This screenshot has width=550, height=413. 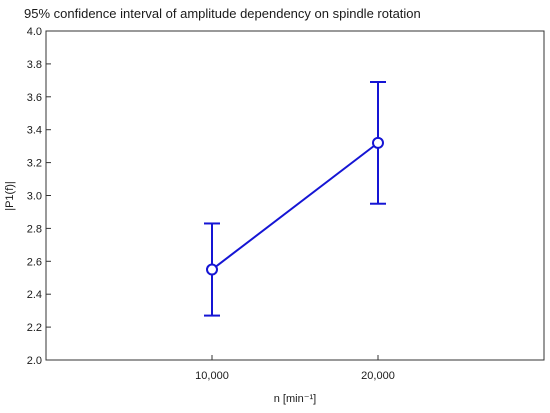 I want to click on y-axis: 2.0 2.2 2.4 2.6 2.8 3.0 3.2 3.4 3.6 3.8 4.0, so click(x=39, y=196).